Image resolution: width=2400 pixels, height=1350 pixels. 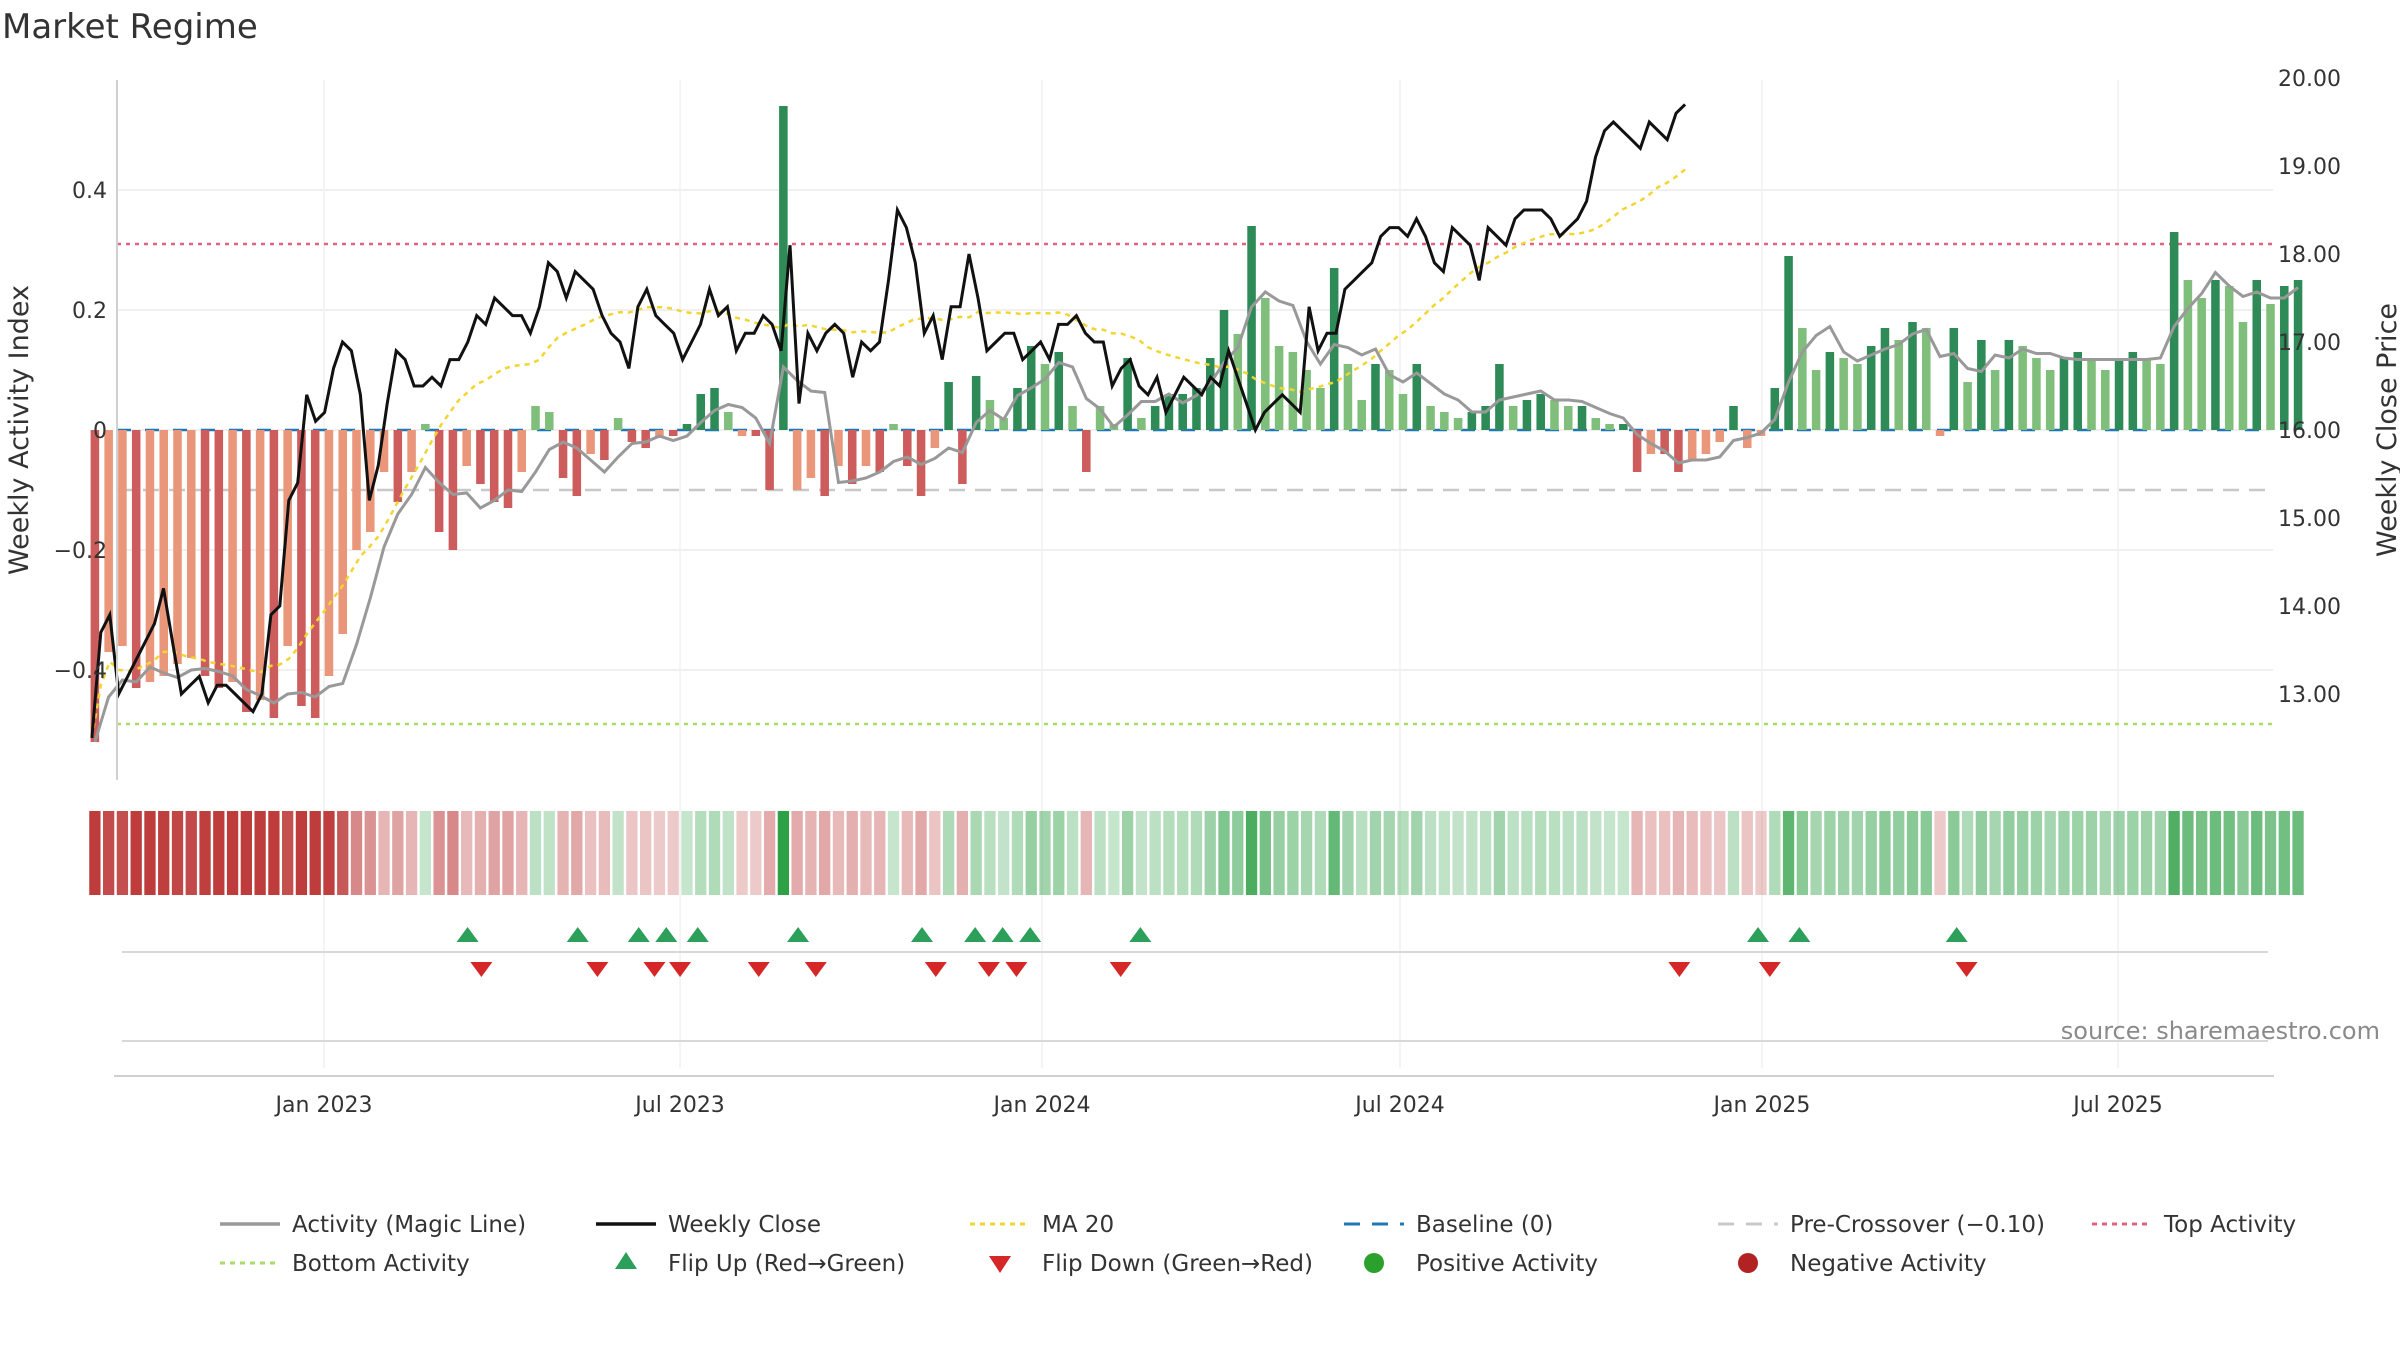 I want to click on y-right-tick-label: 19.00, so click(x=2309, y=167).